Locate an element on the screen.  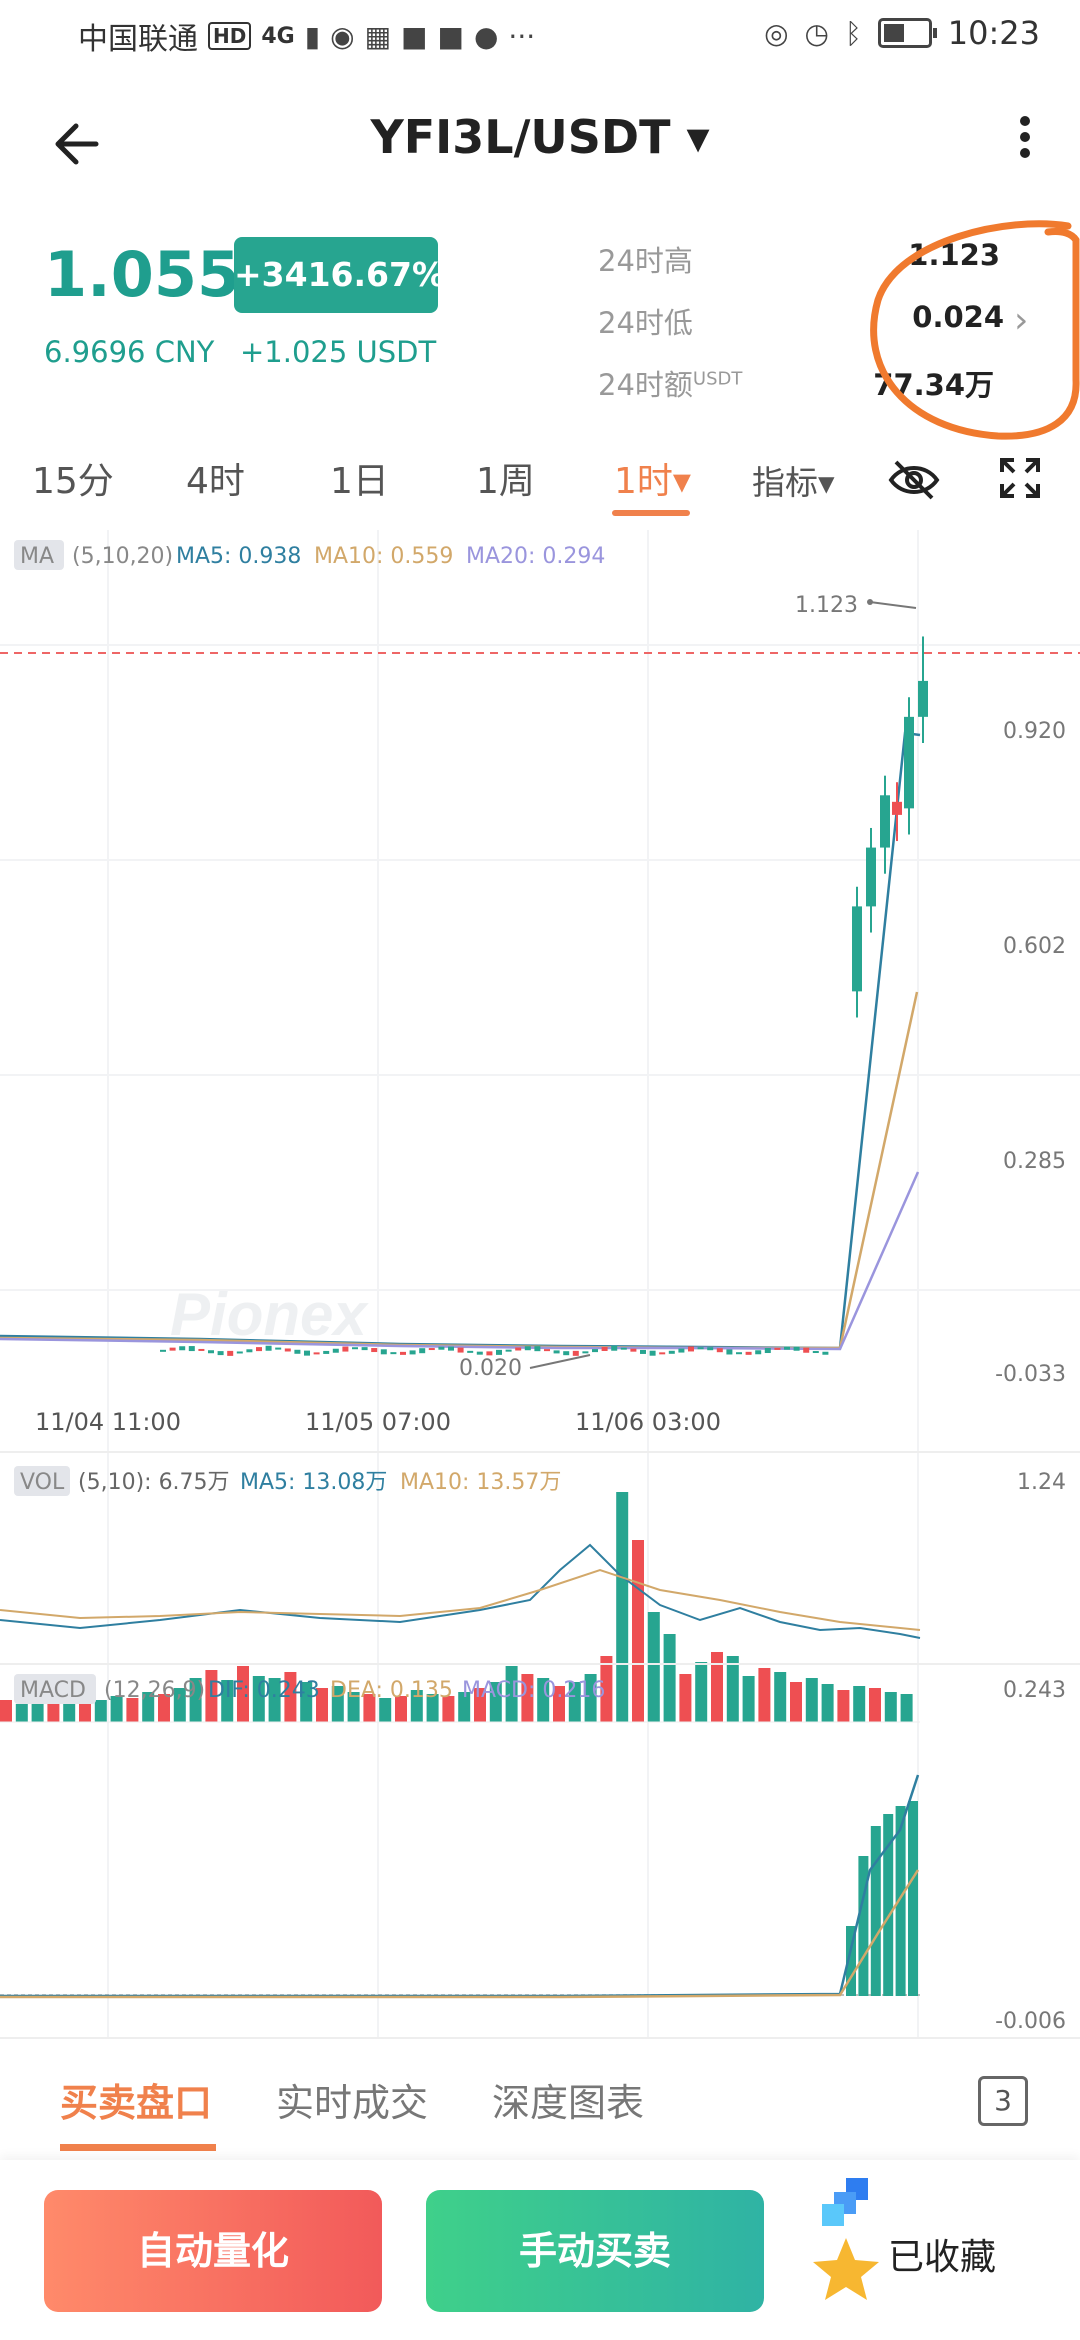
chevron-right-icon: › is located at coordinates (1021, 320).